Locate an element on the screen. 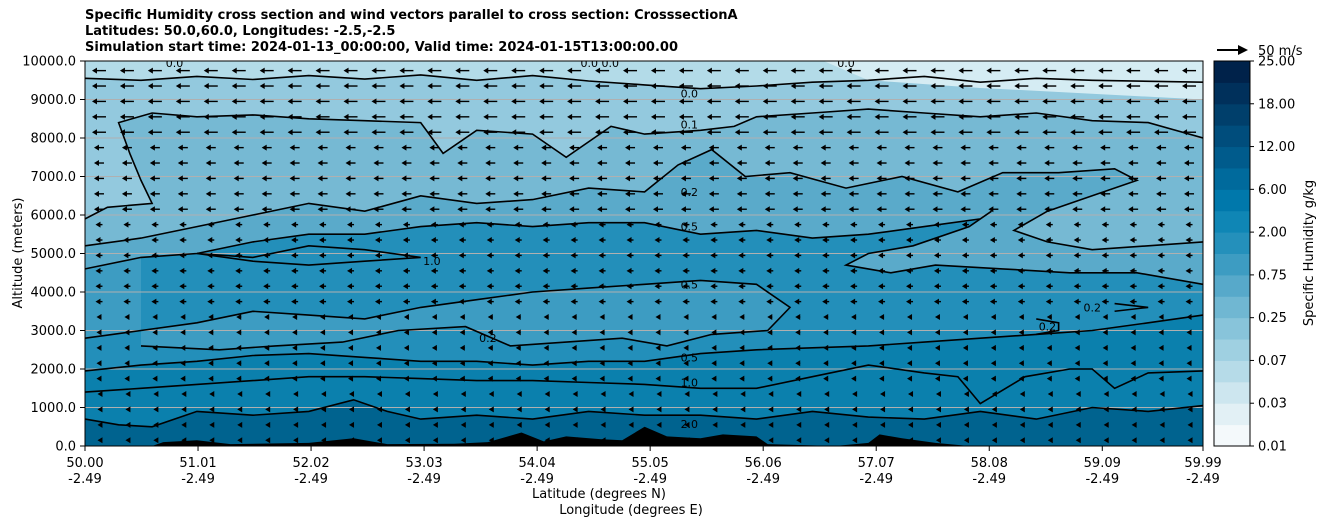 The height and width of the screenshot is (526, 1326). colorbar-tick-label-0: 0.01 is located at coordinates (1272, 447).